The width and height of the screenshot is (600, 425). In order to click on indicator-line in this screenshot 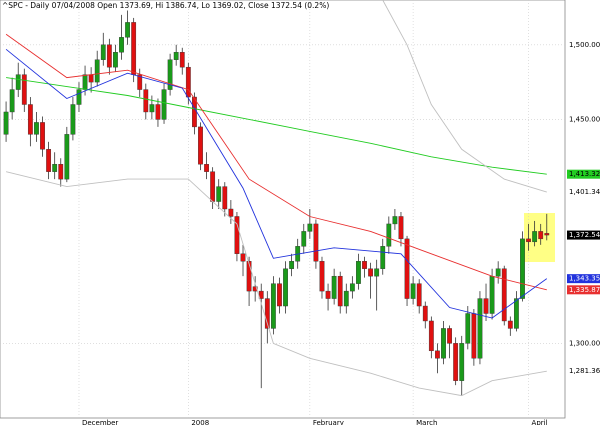, I will do `click(464, 96)`.